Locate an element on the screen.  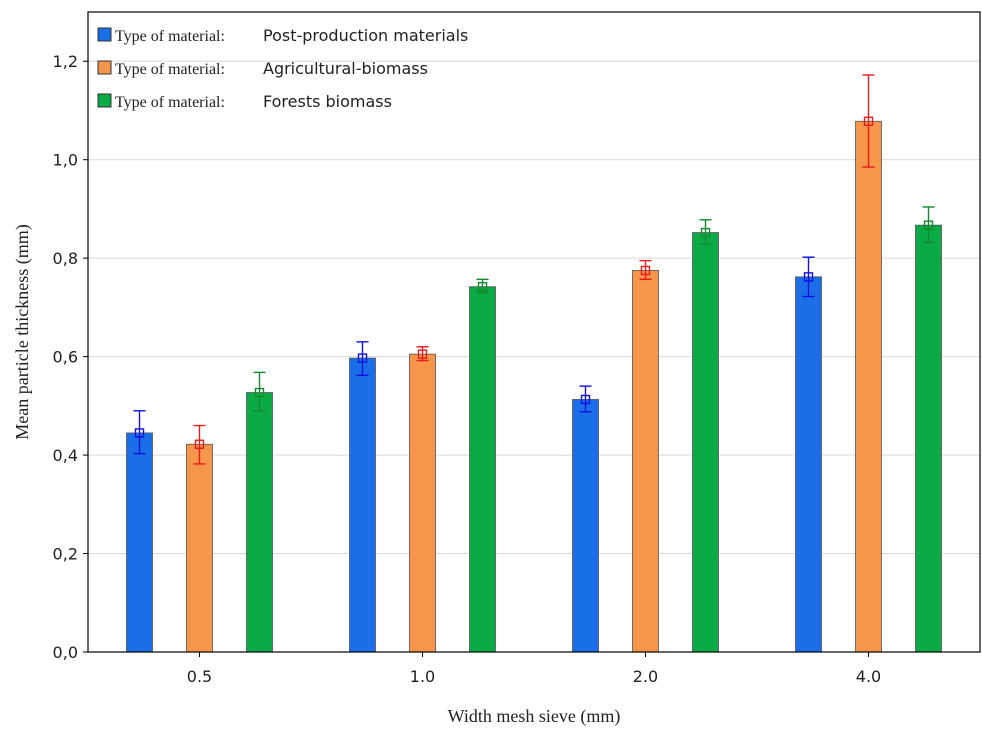
x-tick-label: 0.5 is located at coordinates (199, 676).